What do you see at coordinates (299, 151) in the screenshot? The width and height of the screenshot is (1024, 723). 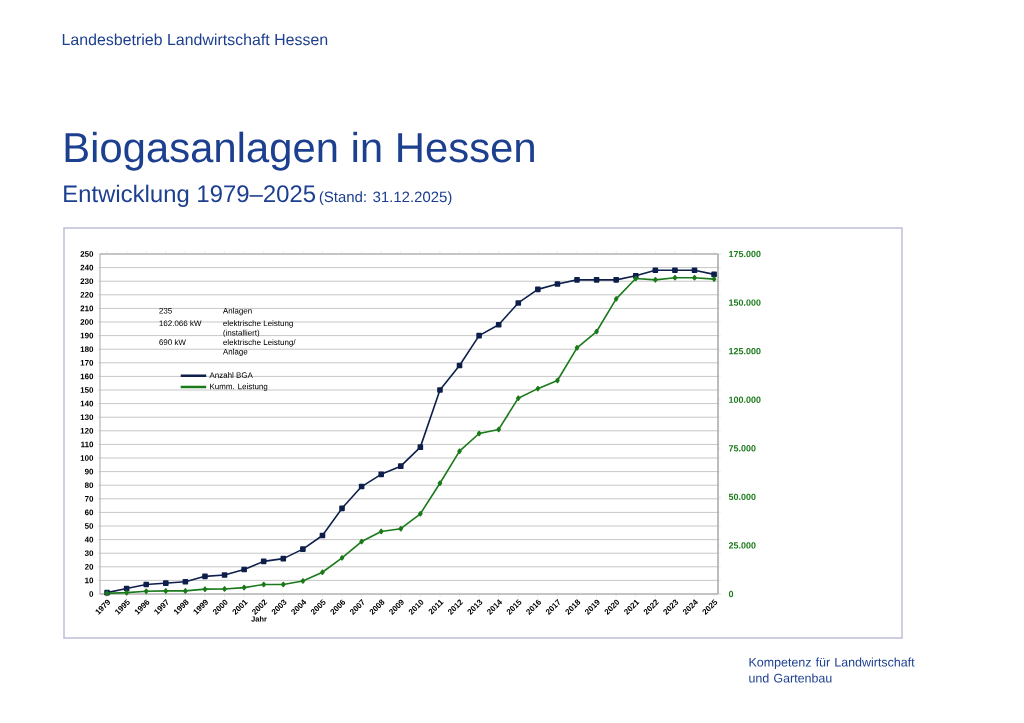 I see `chart-title: Biogasanlagen in Hessen` at bounding box center [299, 151].